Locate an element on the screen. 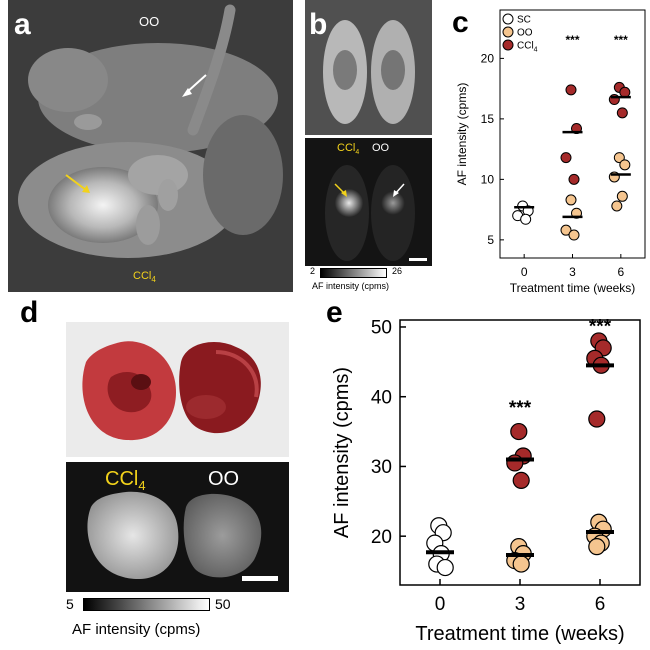  y-tick-label: 10 is located at coordinates (488, 180).